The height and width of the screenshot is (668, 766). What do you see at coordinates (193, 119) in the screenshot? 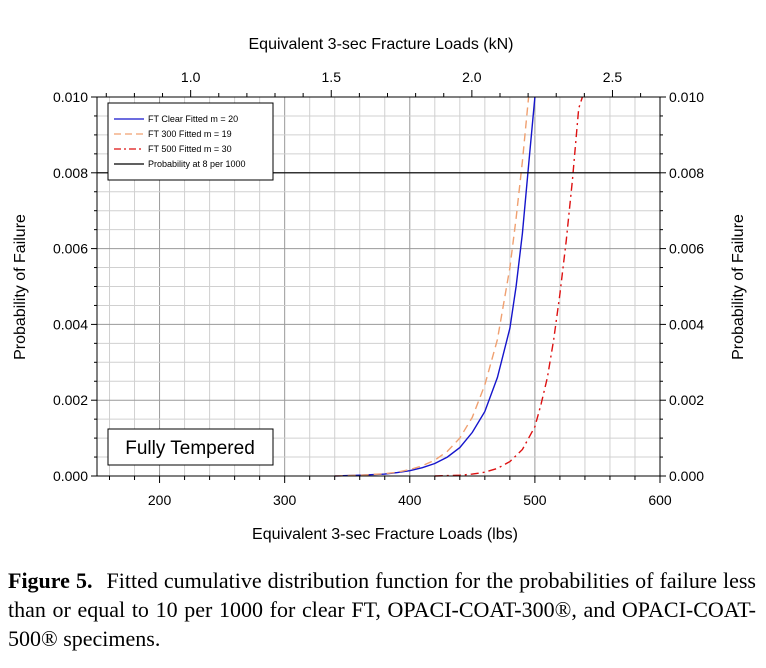
I see `legend-label-ft-clear: FT Clear Fitted m = 20` at bounding box center [193, 119].